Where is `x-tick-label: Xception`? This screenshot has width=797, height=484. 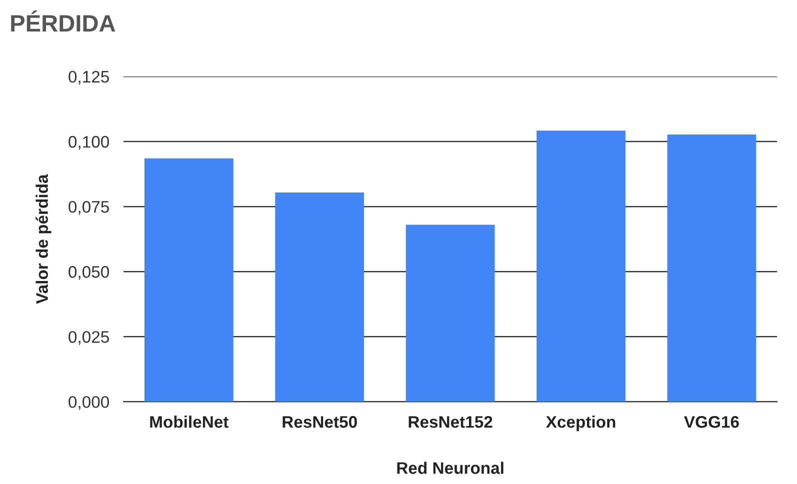
x-tick-label: Xception is located at coordinates (581, 424).